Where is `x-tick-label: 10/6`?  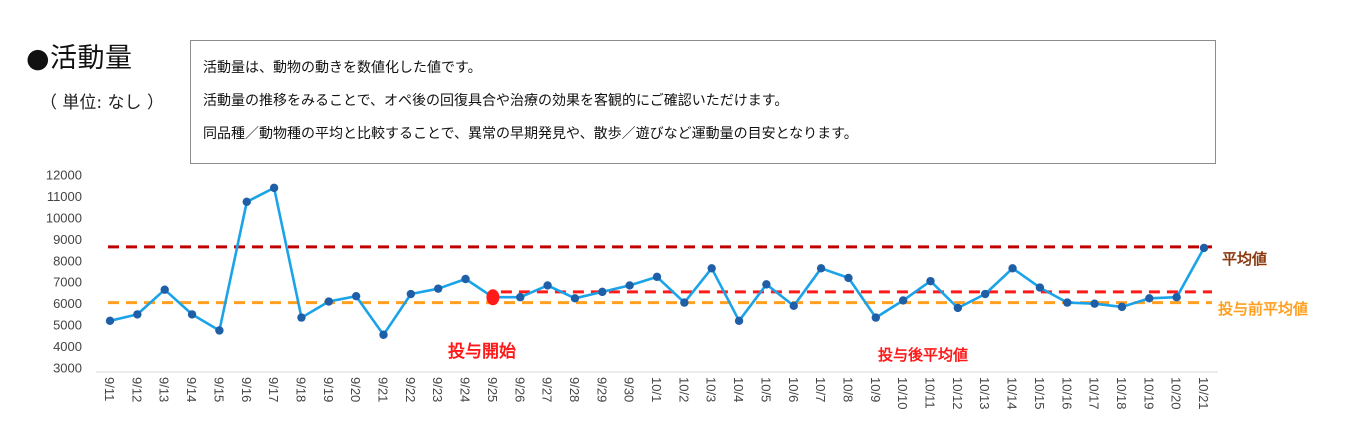 x-tick-label: 10/6 is located at coordinates (793, 389).